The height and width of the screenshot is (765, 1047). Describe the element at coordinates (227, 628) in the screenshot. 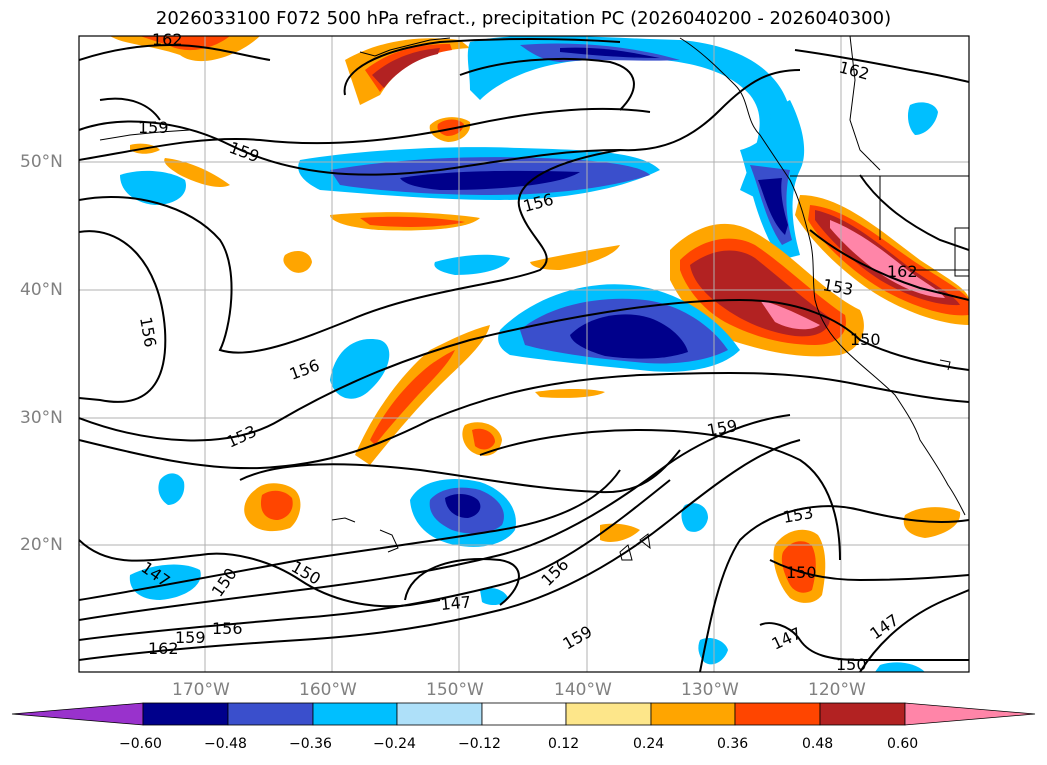

I see `contour-label: 156` at that location.